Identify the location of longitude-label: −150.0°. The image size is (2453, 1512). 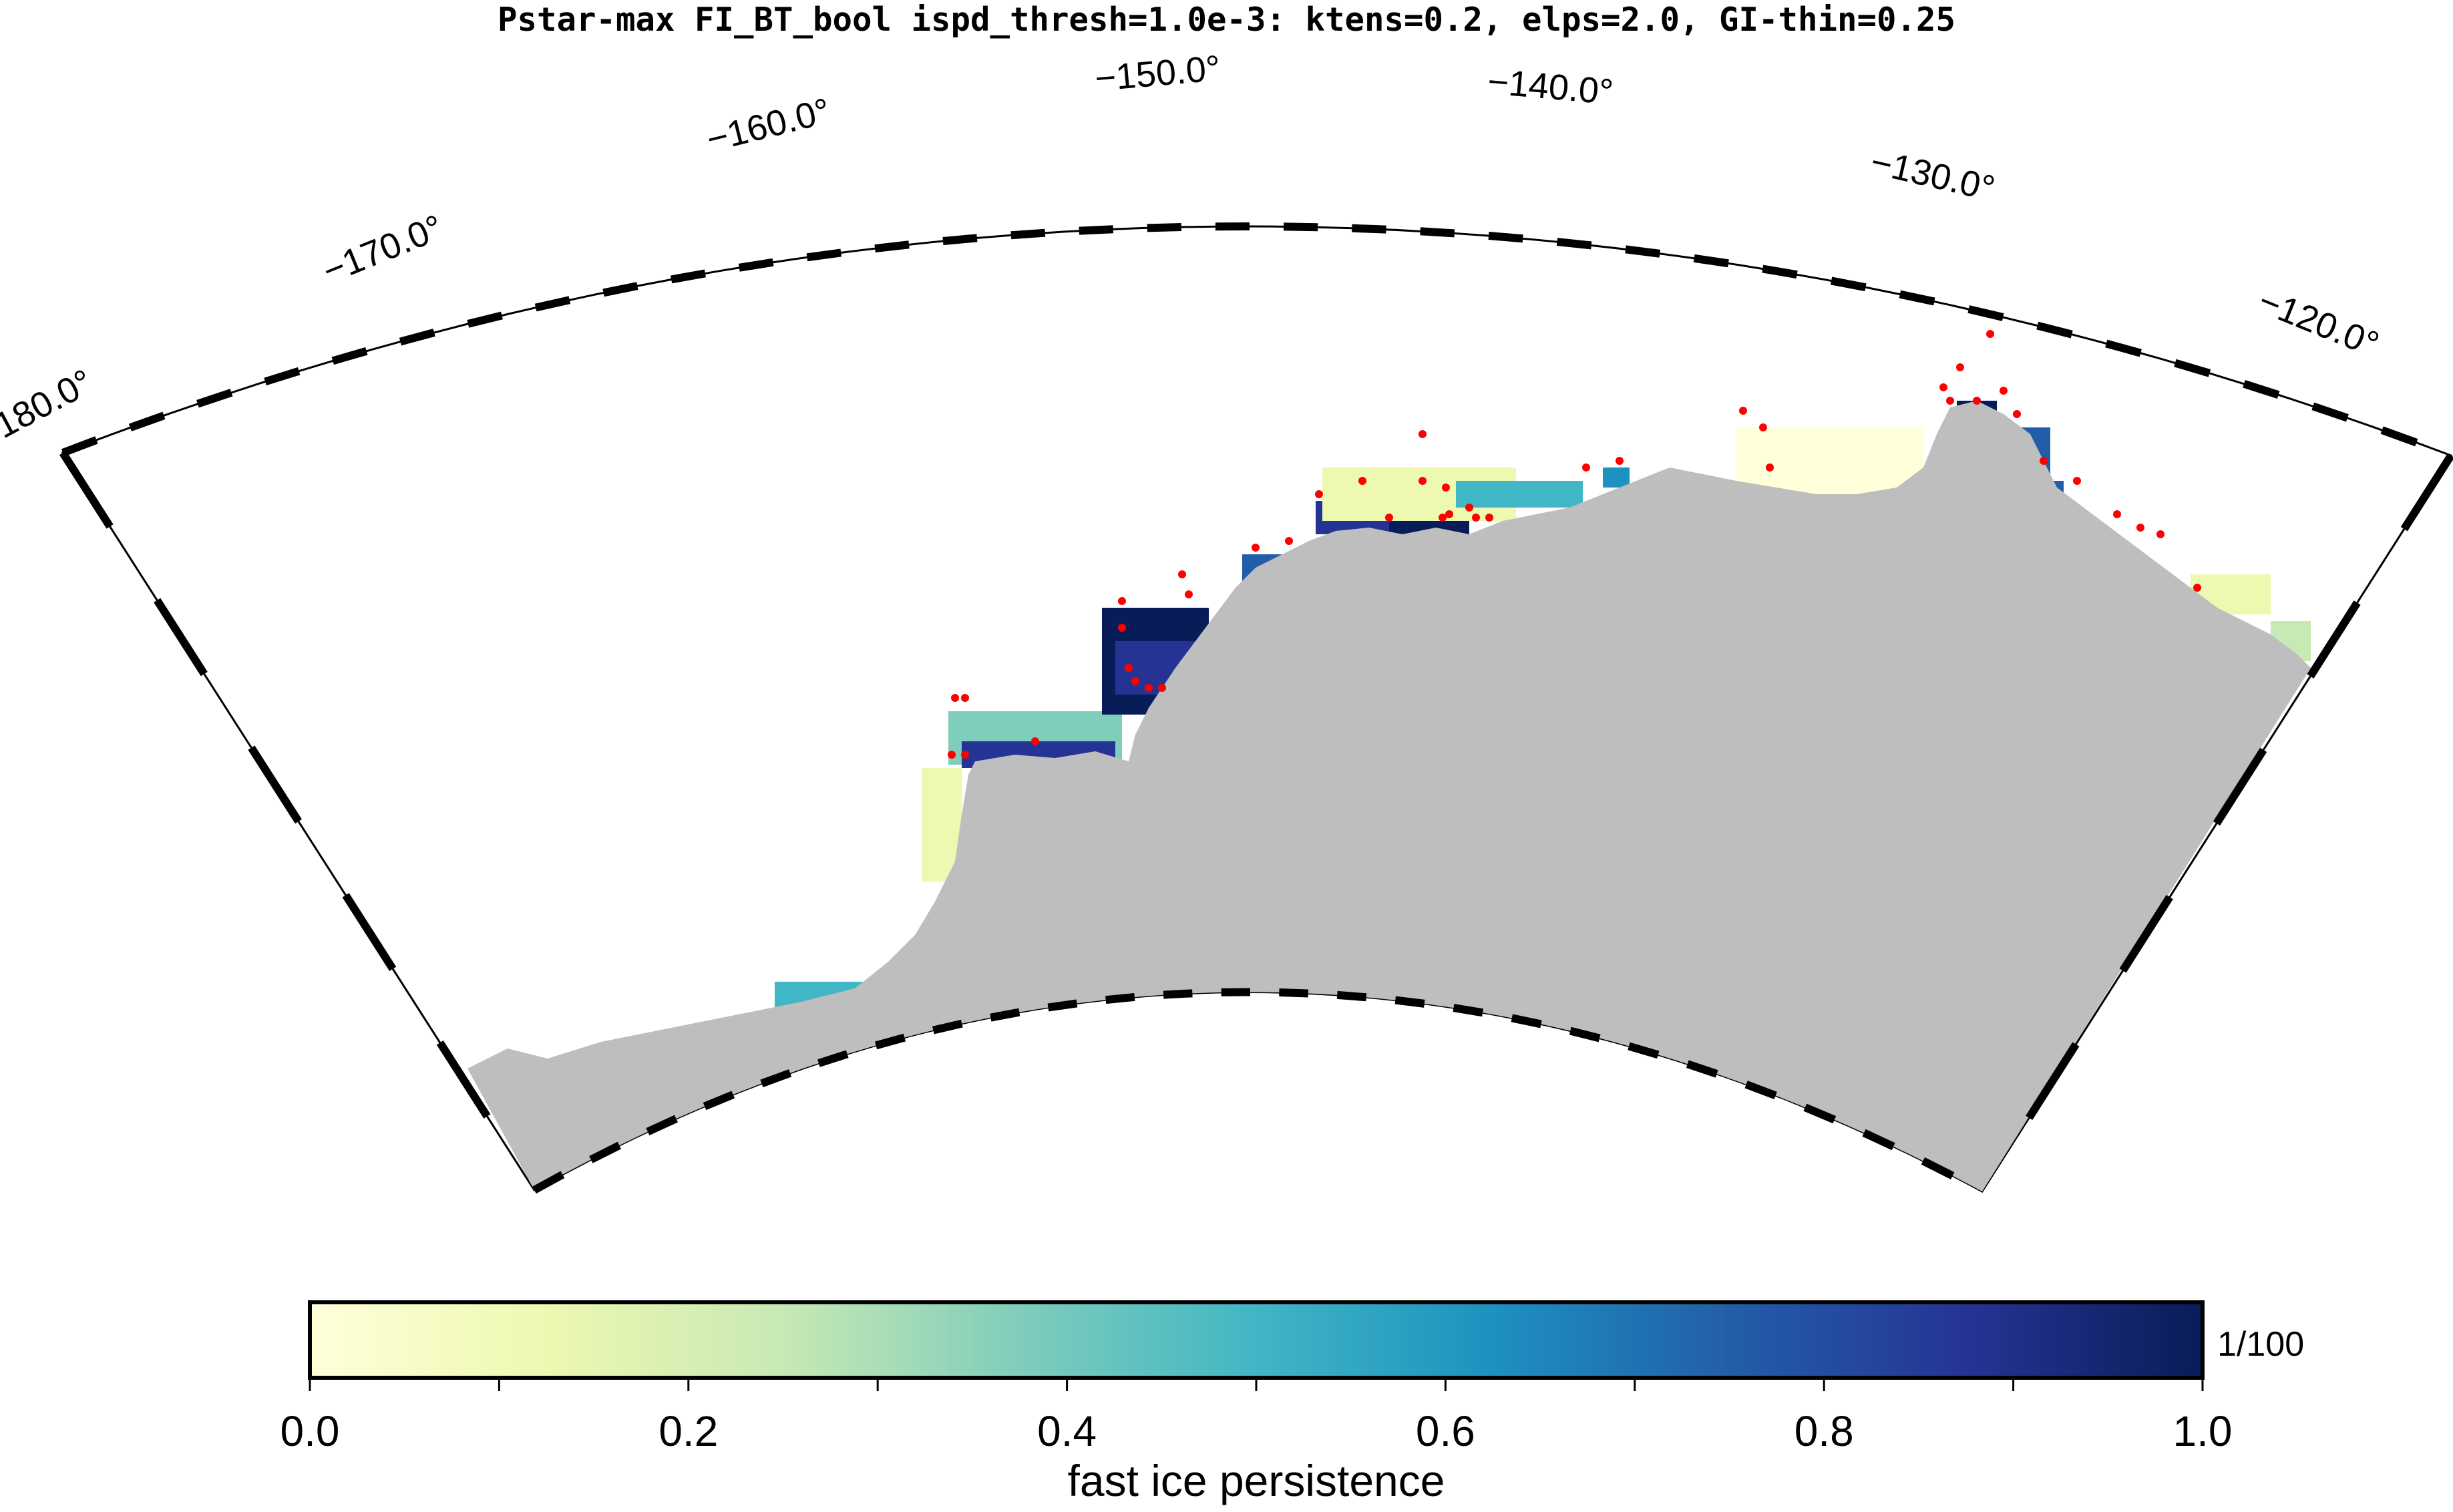
(1157, 73).